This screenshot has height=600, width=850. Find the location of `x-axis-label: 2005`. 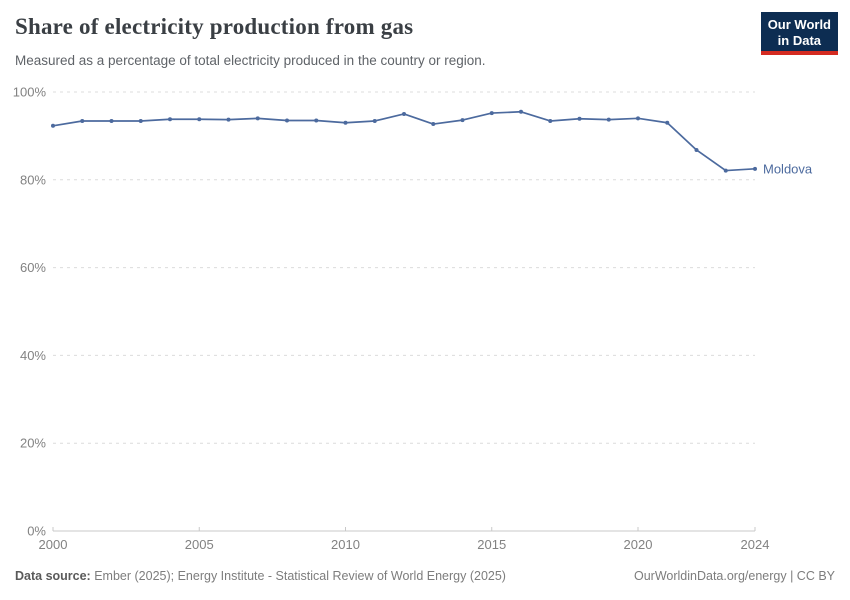

x-axis-label: 2005 is located at coordinates (199, 544).